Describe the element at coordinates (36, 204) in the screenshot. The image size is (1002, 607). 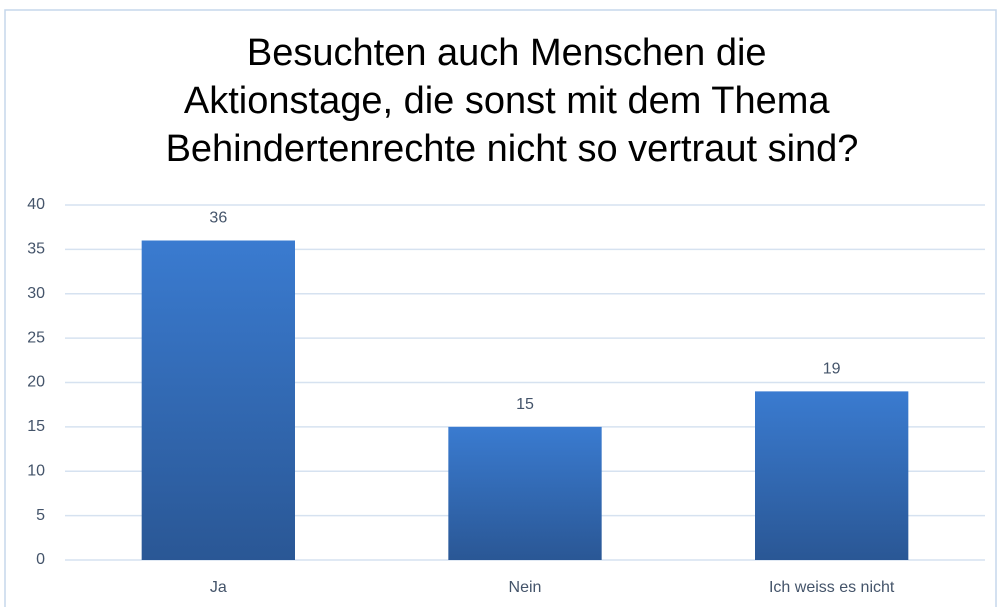
I see `y-tick-label: 40` at that location.